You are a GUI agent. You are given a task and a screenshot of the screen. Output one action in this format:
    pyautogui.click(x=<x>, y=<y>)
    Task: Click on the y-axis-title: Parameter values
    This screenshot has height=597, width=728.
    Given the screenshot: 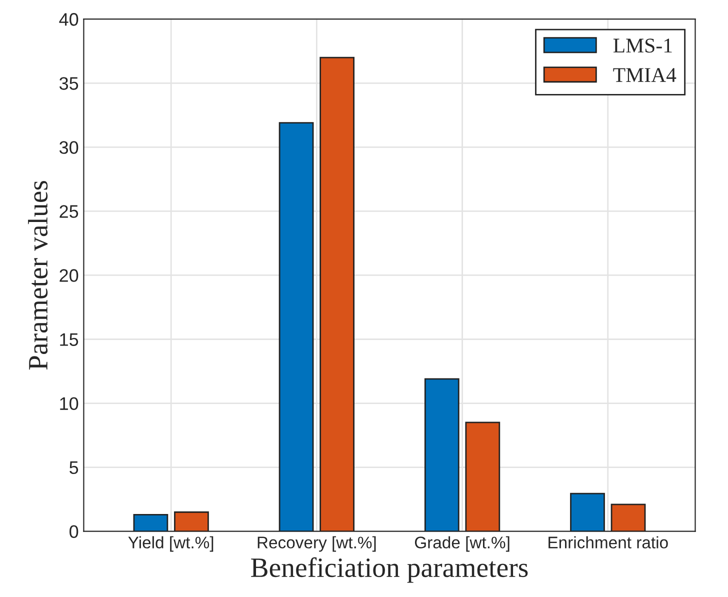 What is the action you would take?
    pyautogui.click(x=38, y=275)
    